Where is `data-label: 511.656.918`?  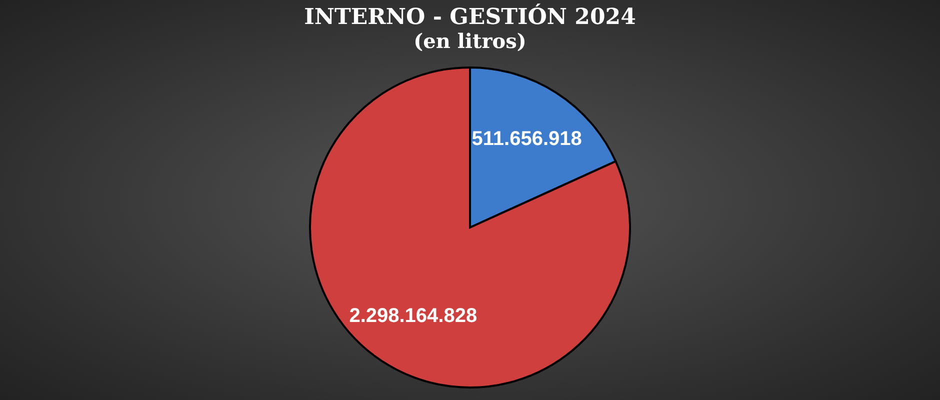
data-label: 511.656.918 is located at coordinates (527, 139).